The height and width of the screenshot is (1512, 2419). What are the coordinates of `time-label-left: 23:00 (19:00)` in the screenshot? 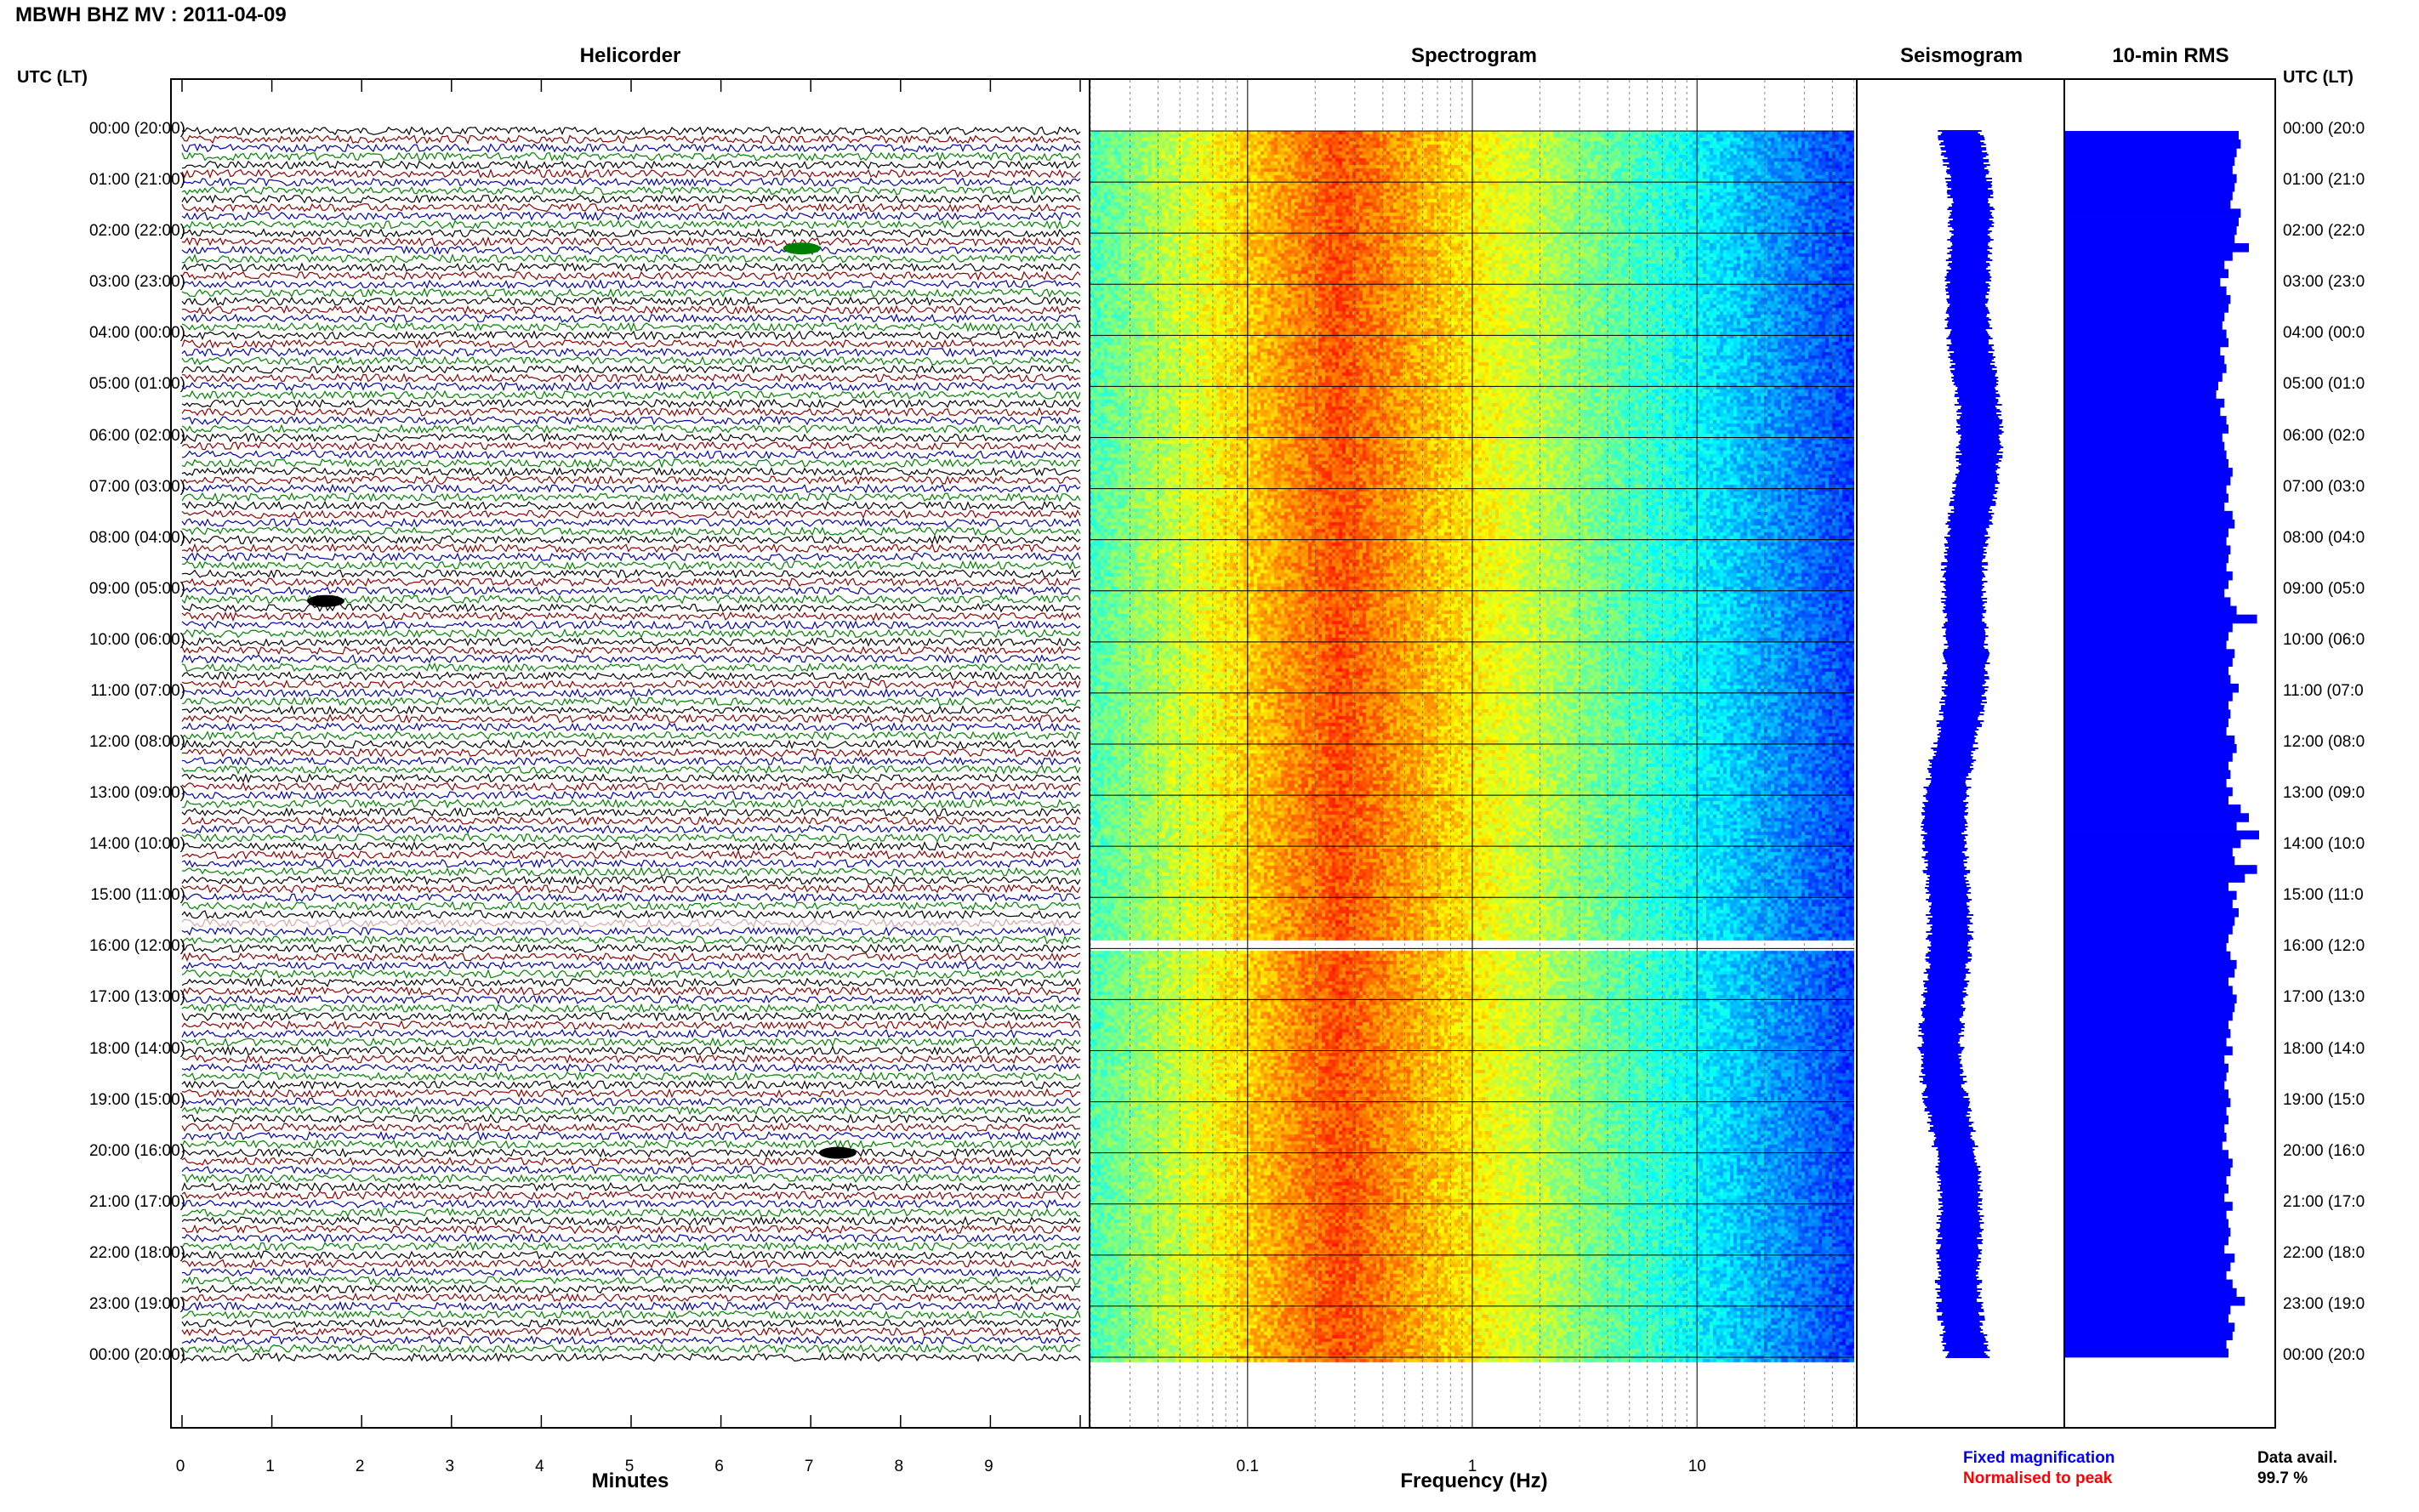 It's located at (136, 1303).